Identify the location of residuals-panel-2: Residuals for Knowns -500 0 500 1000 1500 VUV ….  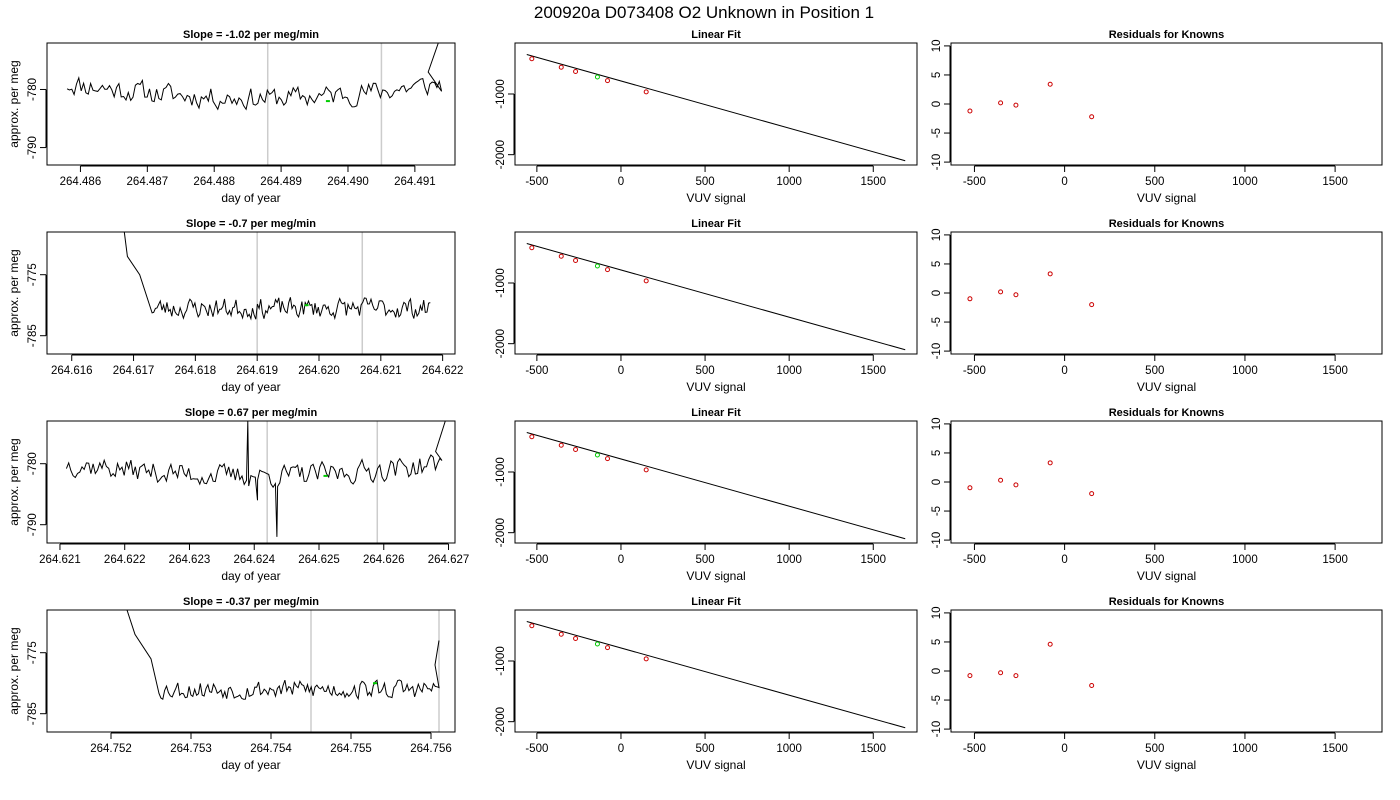
(1157, 306).